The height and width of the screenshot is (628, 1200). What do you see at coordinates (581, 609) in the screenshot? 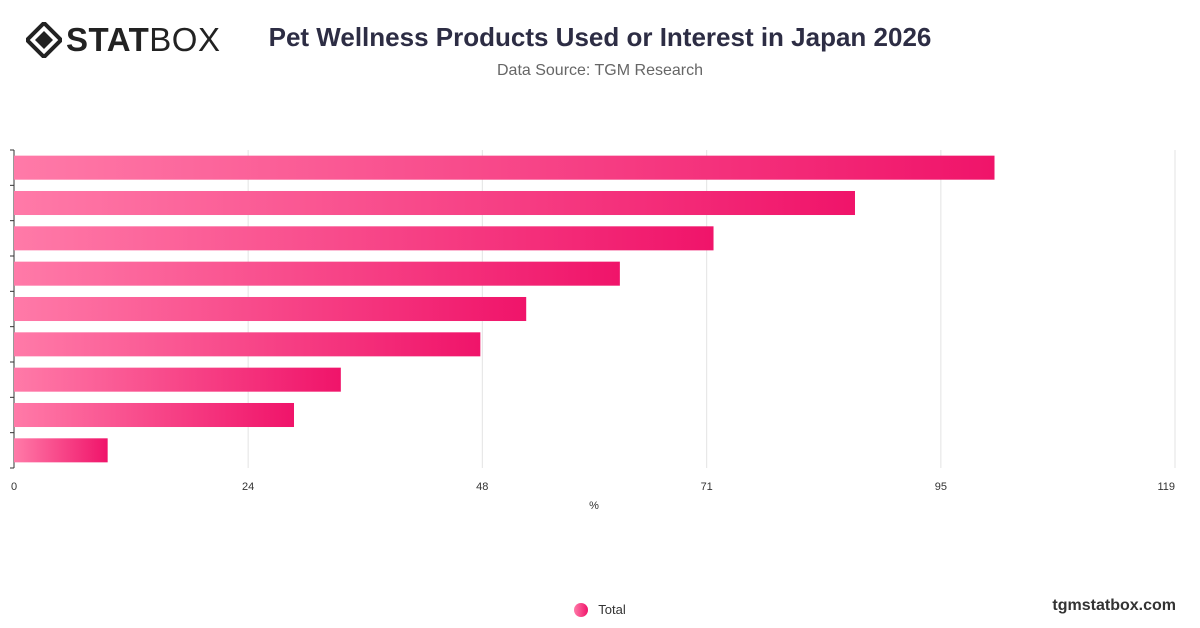
I see `legend-marker` at bounding box center [581, 609].